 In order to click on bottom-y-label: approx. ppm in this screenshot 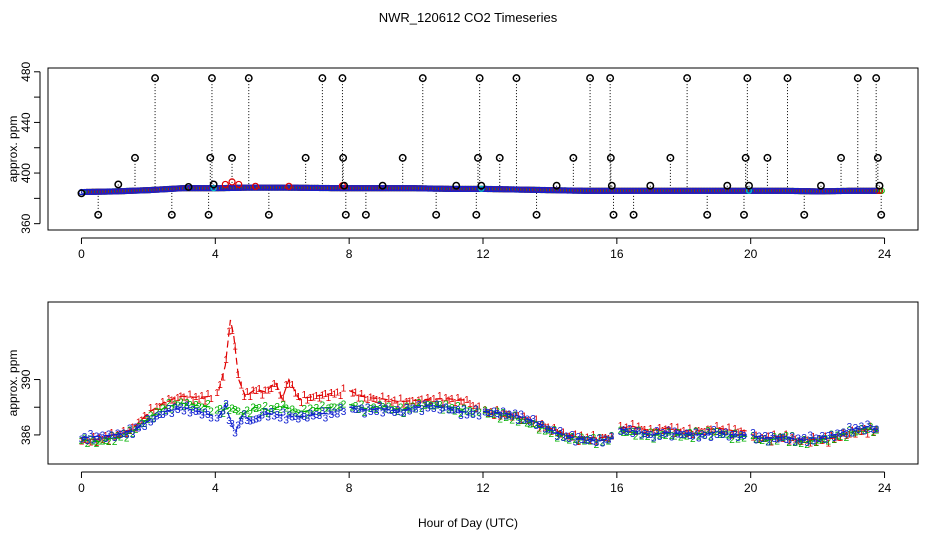, I will do `click(13, 383)`.